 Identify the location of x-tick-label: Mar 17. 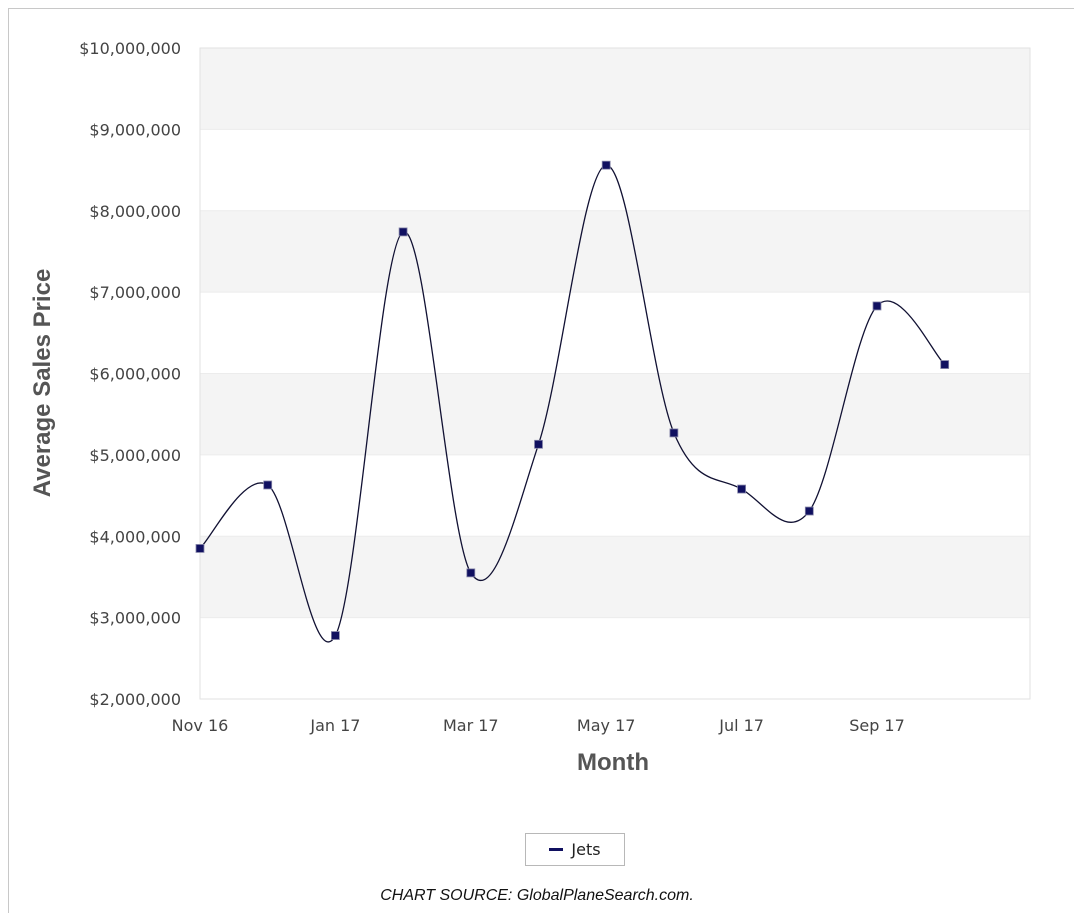
(471, 725).